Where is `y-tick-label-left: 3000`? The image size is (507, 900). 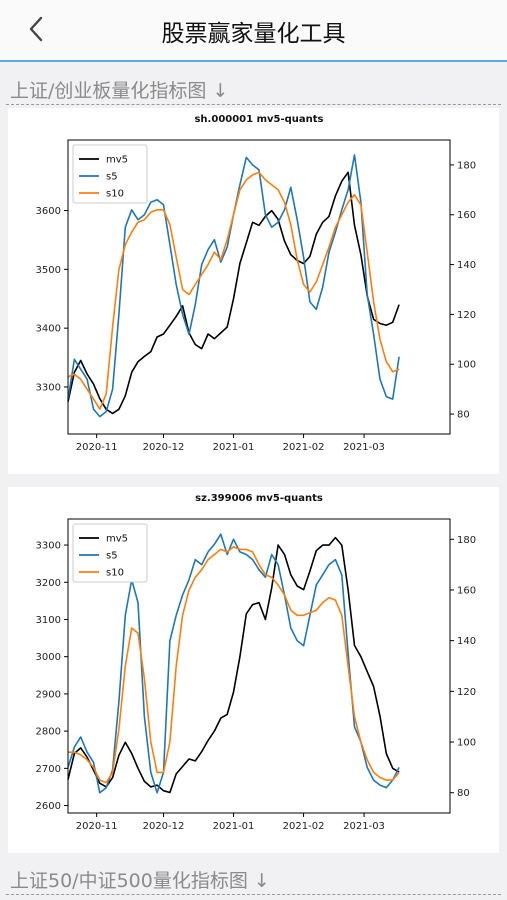 y-tick-label-left: 3000 is located at coordinates (48, 657).